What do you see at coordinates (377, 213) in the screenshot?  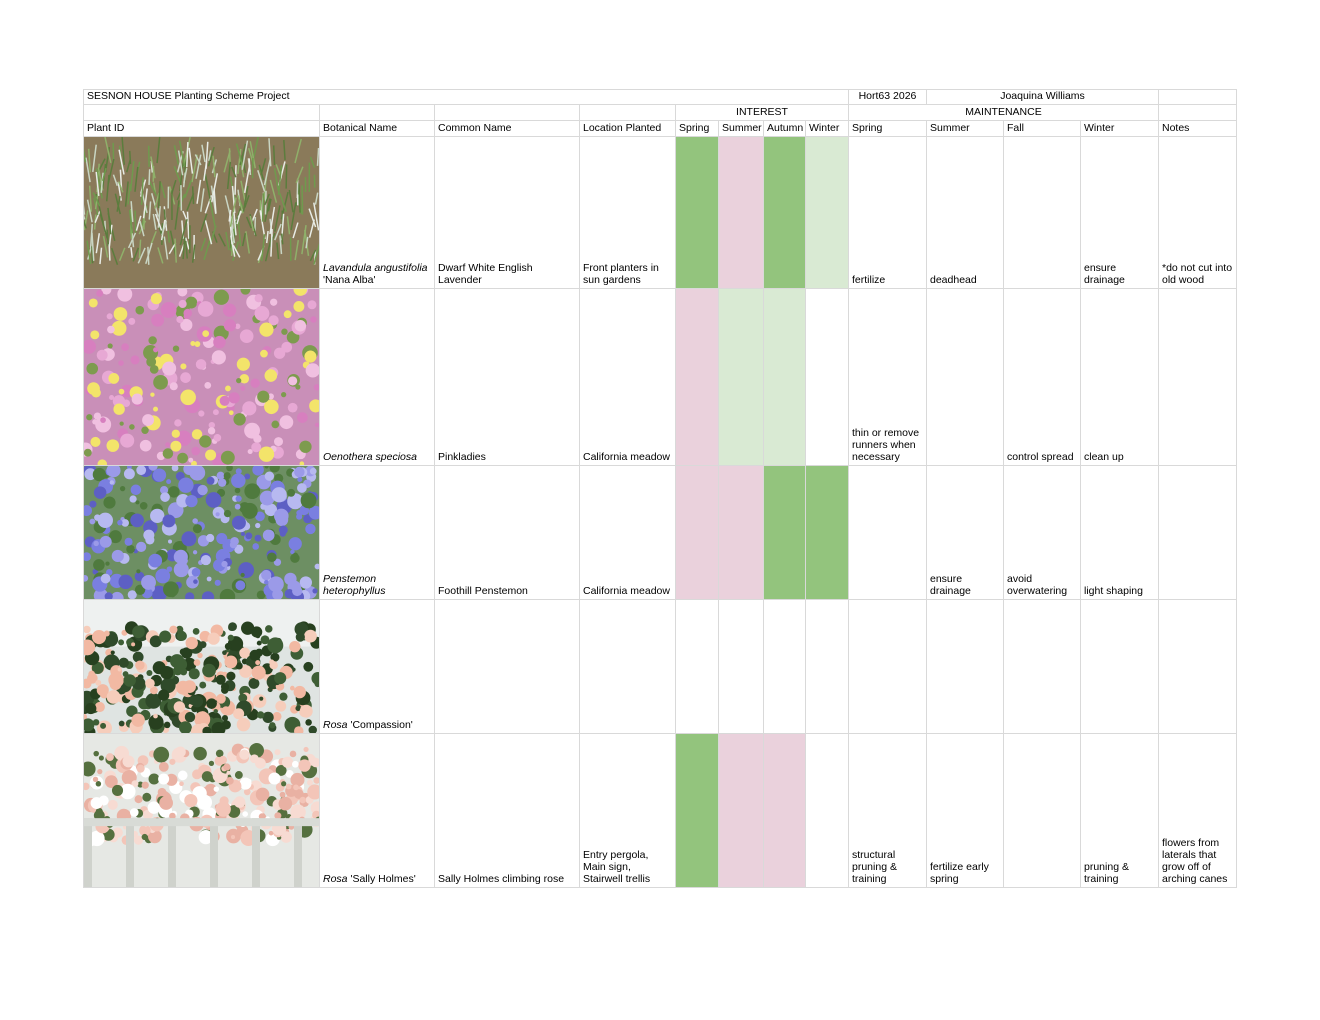 I see `botanical-cell: Lavandula angustifolia 'Nana Alba'` at bounding box center [377, 213].